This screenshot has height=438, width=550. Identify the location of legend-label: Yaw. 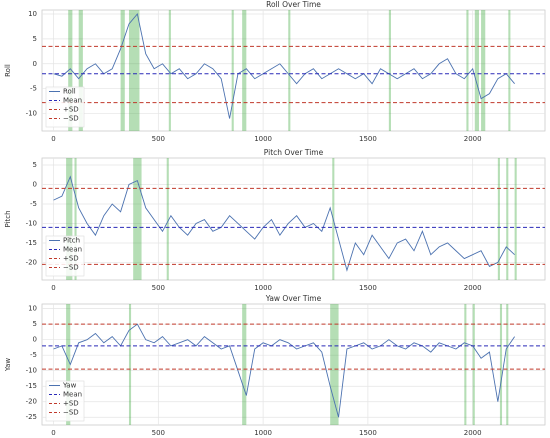
(69, 386).